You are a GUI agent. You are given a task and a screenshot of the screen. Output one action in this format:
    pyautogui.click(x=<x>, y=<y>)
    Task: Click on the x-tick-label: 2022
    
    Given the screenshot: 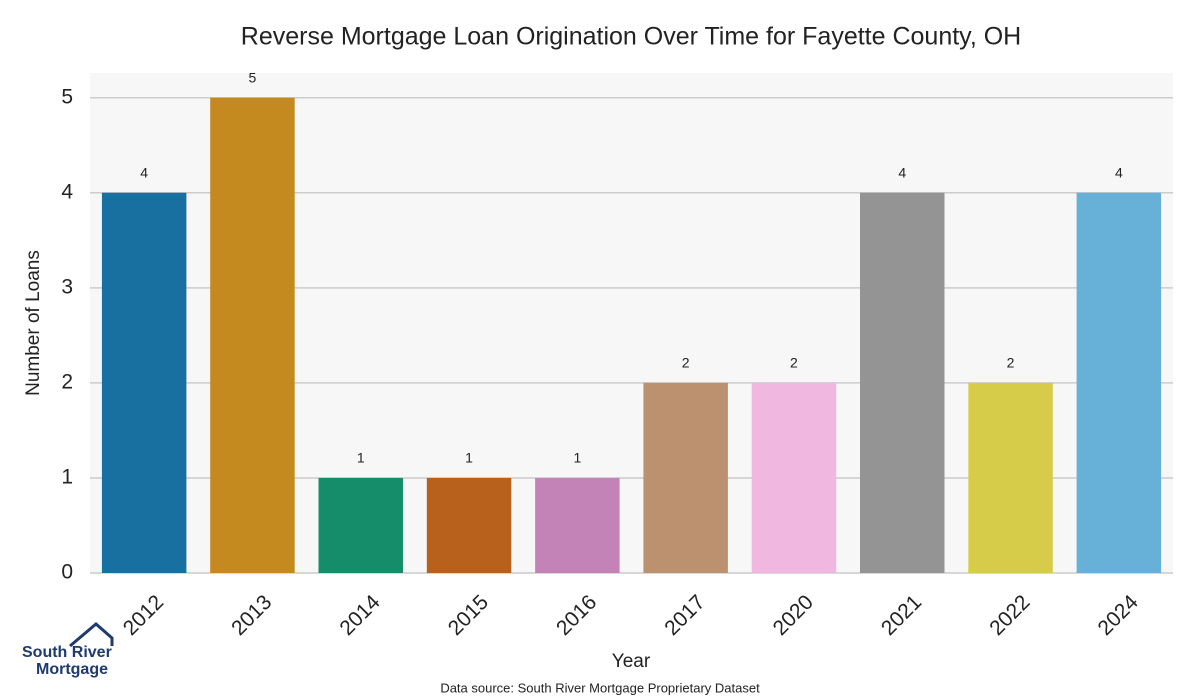 What is the action you would take?
    pyautogui.click(x=1009, y=615)
    